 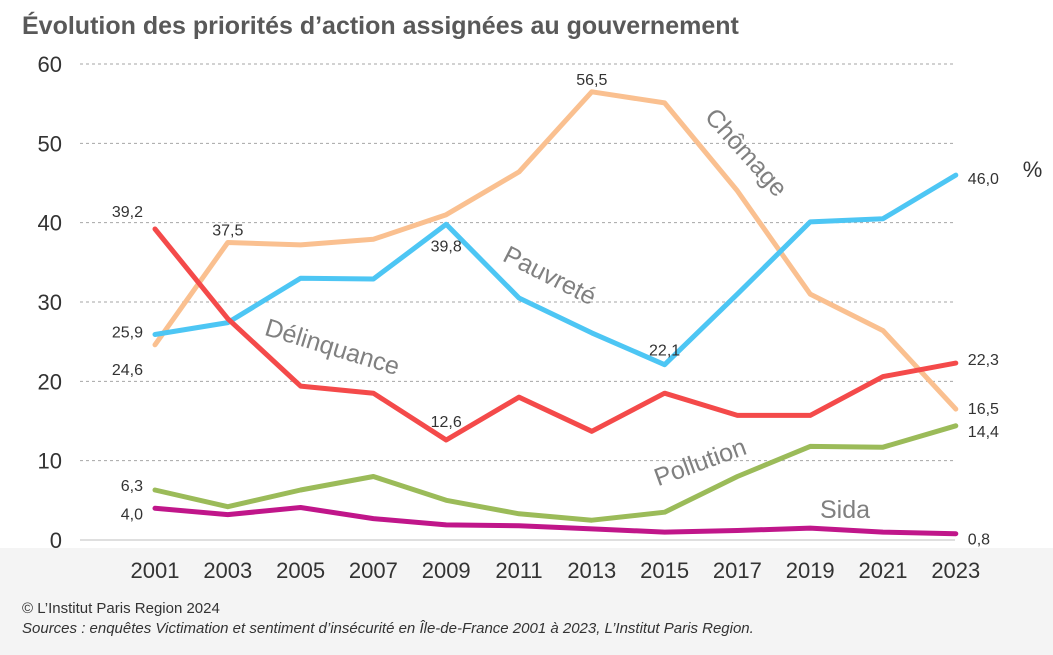 What do you see at coordinates (446, 246) in the screenshot?
I see `data-label: 39,8` at bounding box center [446, 246].